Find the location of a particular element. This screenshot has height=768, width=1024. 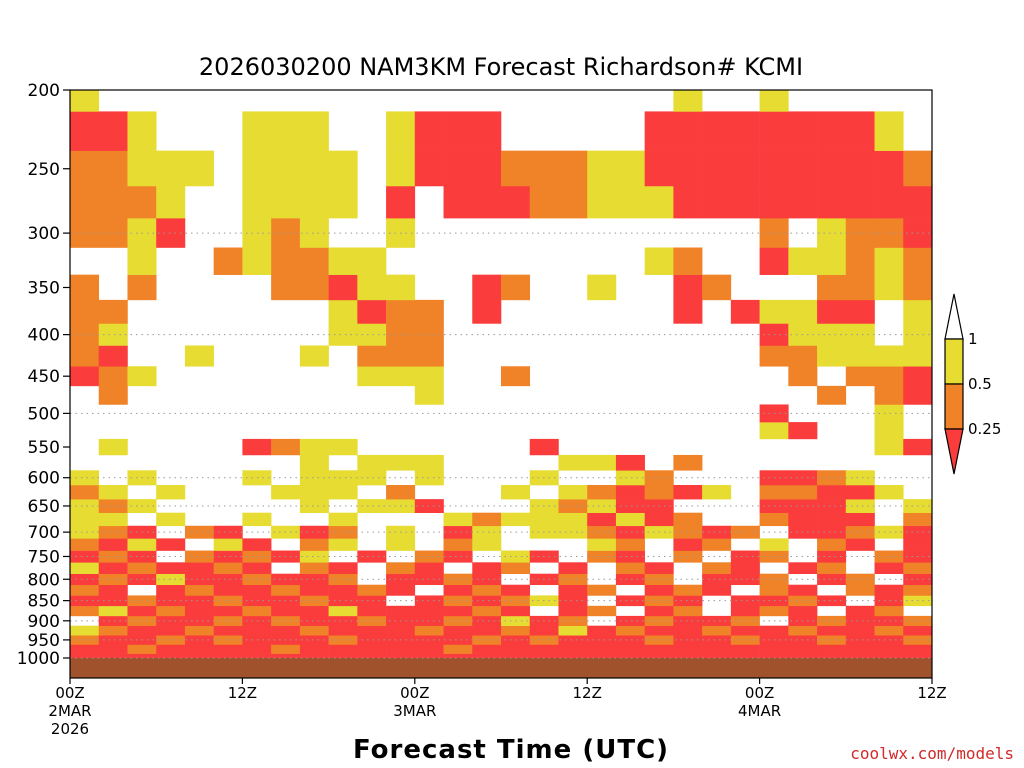

legend-swatch is located at coordinates (954, 406).